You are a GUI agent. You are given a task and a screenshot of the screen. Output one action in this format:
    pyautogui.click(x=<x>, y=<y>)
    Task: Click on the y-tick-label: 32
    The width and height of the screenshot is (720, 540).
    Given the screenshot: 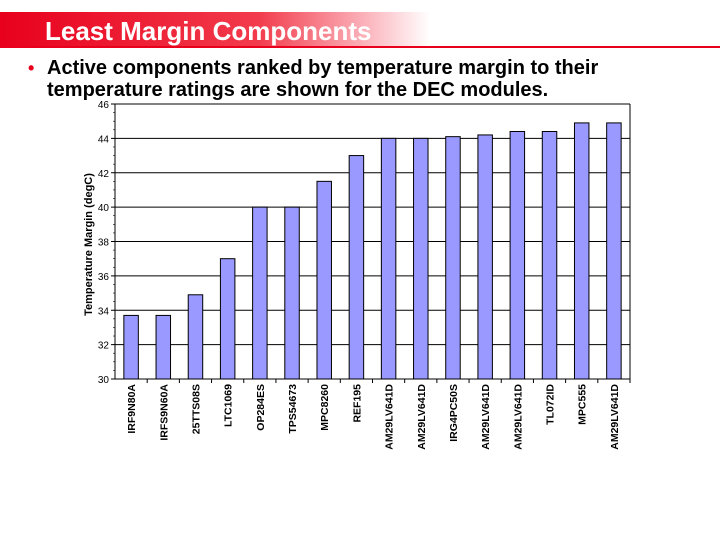 What is the action you would take?
    pyautogui.click(x=104, y=346)
    